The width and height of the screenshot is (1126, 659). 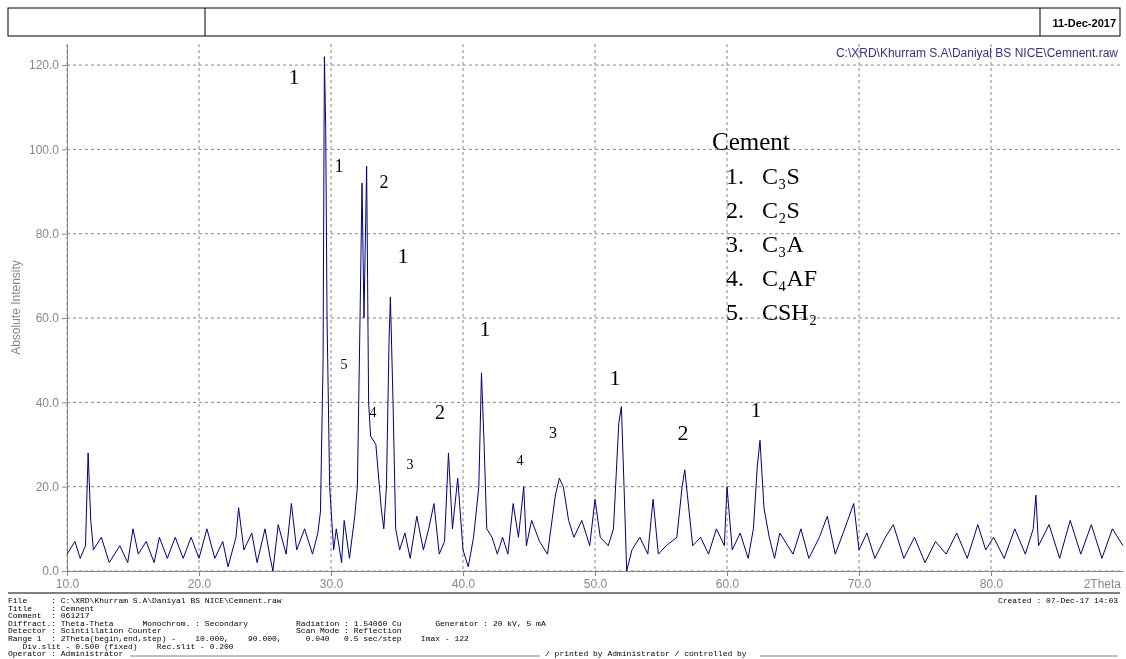 What do you see at coordinates (765, 244) in the screenshot?
I see `annotation: 3. C₃A` at bounding box center [765, 244].